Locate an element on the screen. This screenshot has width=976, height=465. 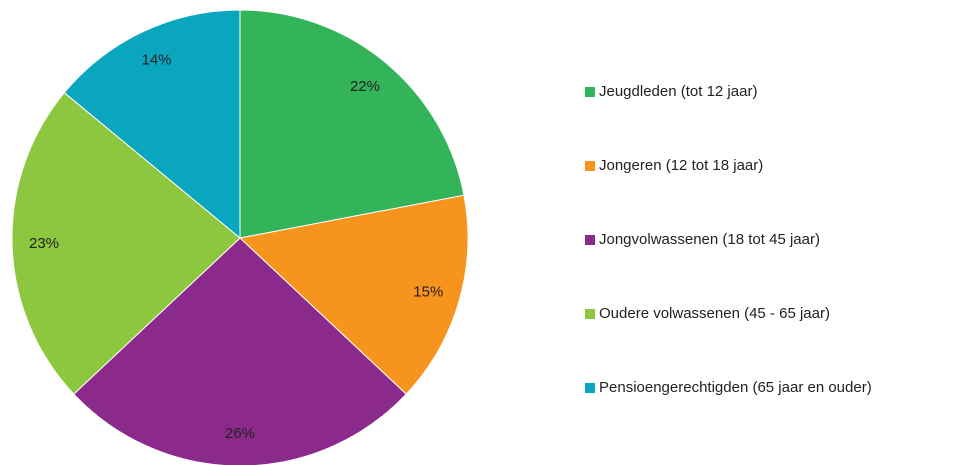
data-label: 14% is located at coordinates (156, 60).